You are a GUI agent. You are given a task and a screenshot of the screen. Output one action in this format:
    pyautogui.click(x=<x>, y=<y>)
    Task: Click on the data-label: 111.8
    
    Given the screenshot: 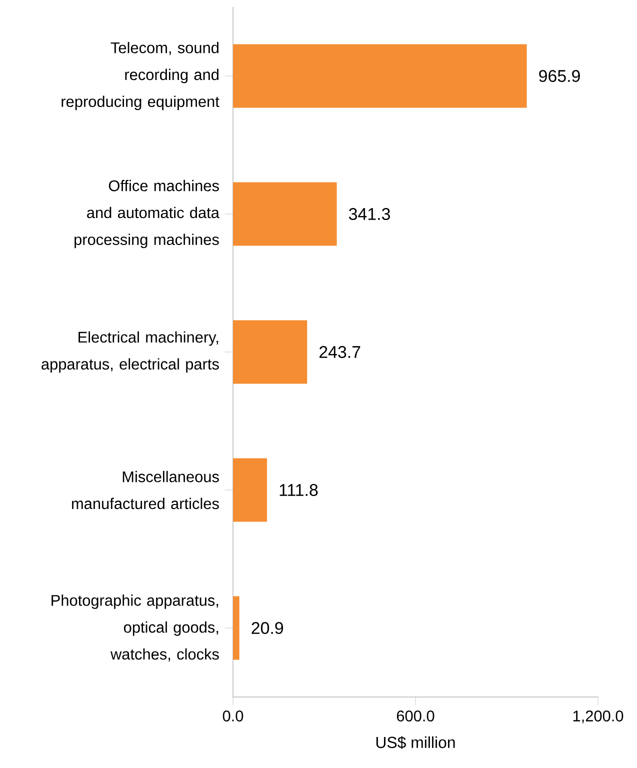 What is the action you would take?
    pyautogui.click(x=299, y=490)
    